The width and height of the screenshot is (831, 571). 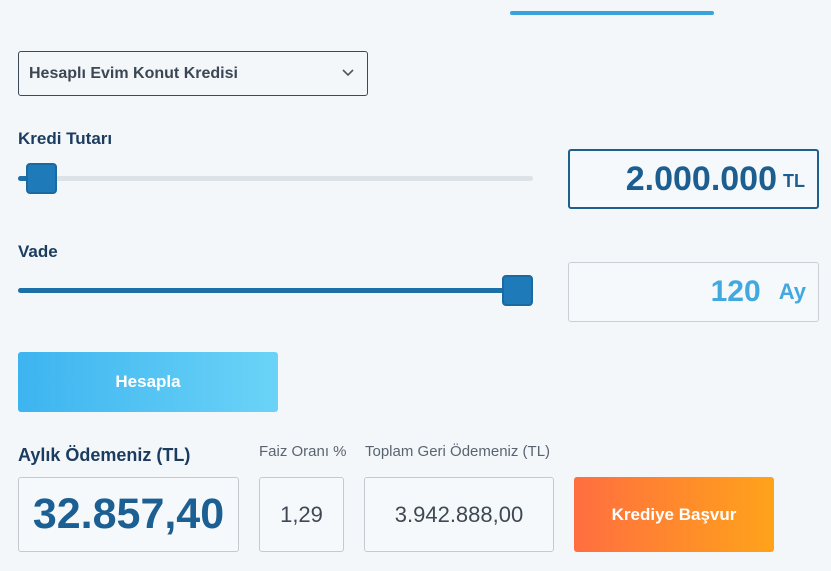 I want to click on total-repayment-value: 3.942.888,00, so click(x=459, y=514).